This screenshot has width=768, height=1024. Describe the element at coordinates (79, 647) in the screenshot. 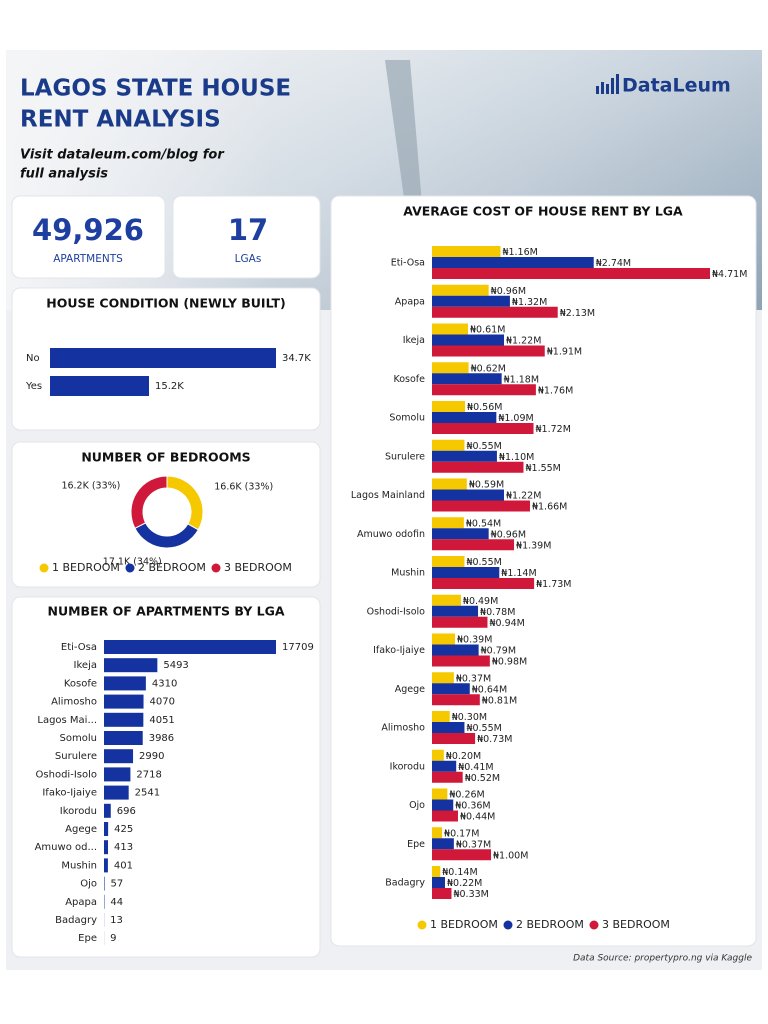

I see `y-tick-label: Eti-Osa` at that location.